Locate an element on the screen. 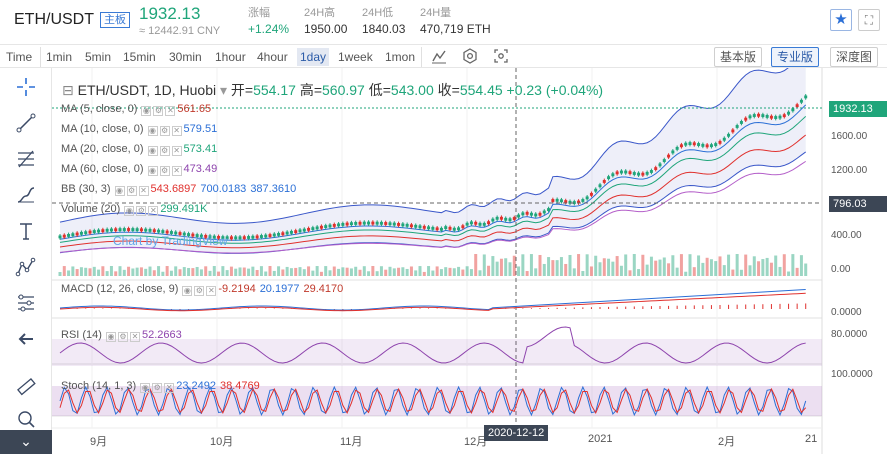 The image size is (887, 454). rsi-legend: RSI (14) ◉ ⚙ ✕ 52.2663 is located at coordinates (121, 335).